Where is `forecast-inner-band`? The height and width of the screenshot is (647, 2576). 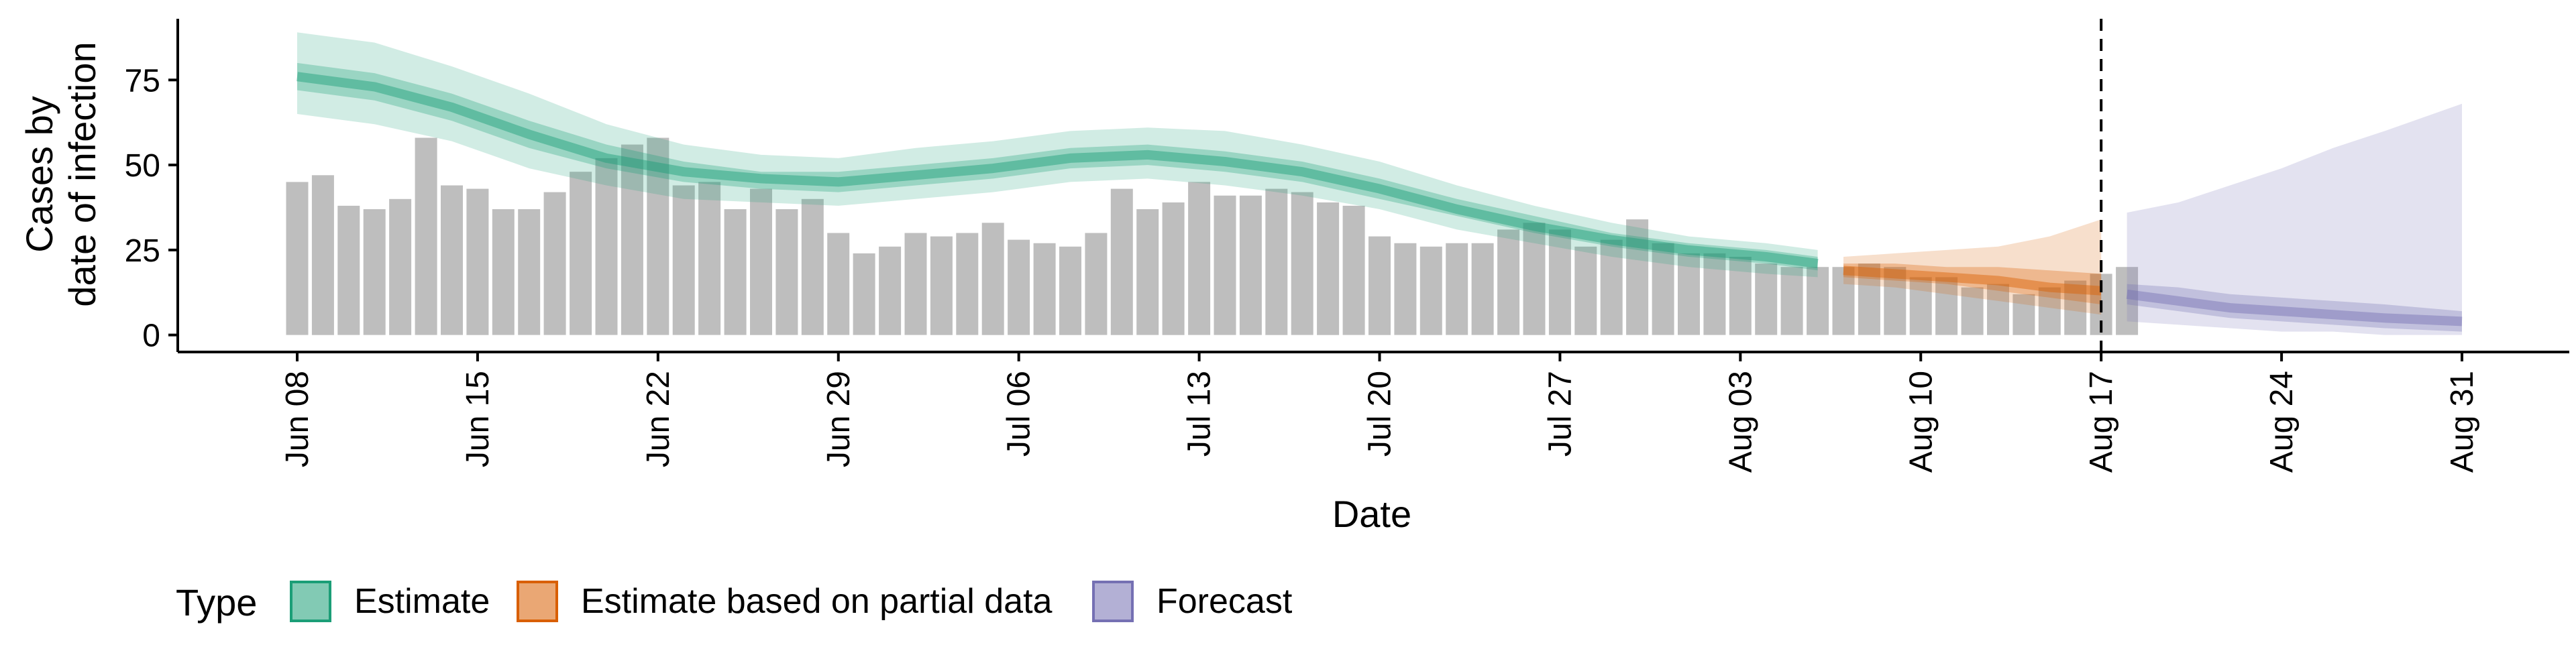 forecast-inner-band is located at coordinates (2294, 308).